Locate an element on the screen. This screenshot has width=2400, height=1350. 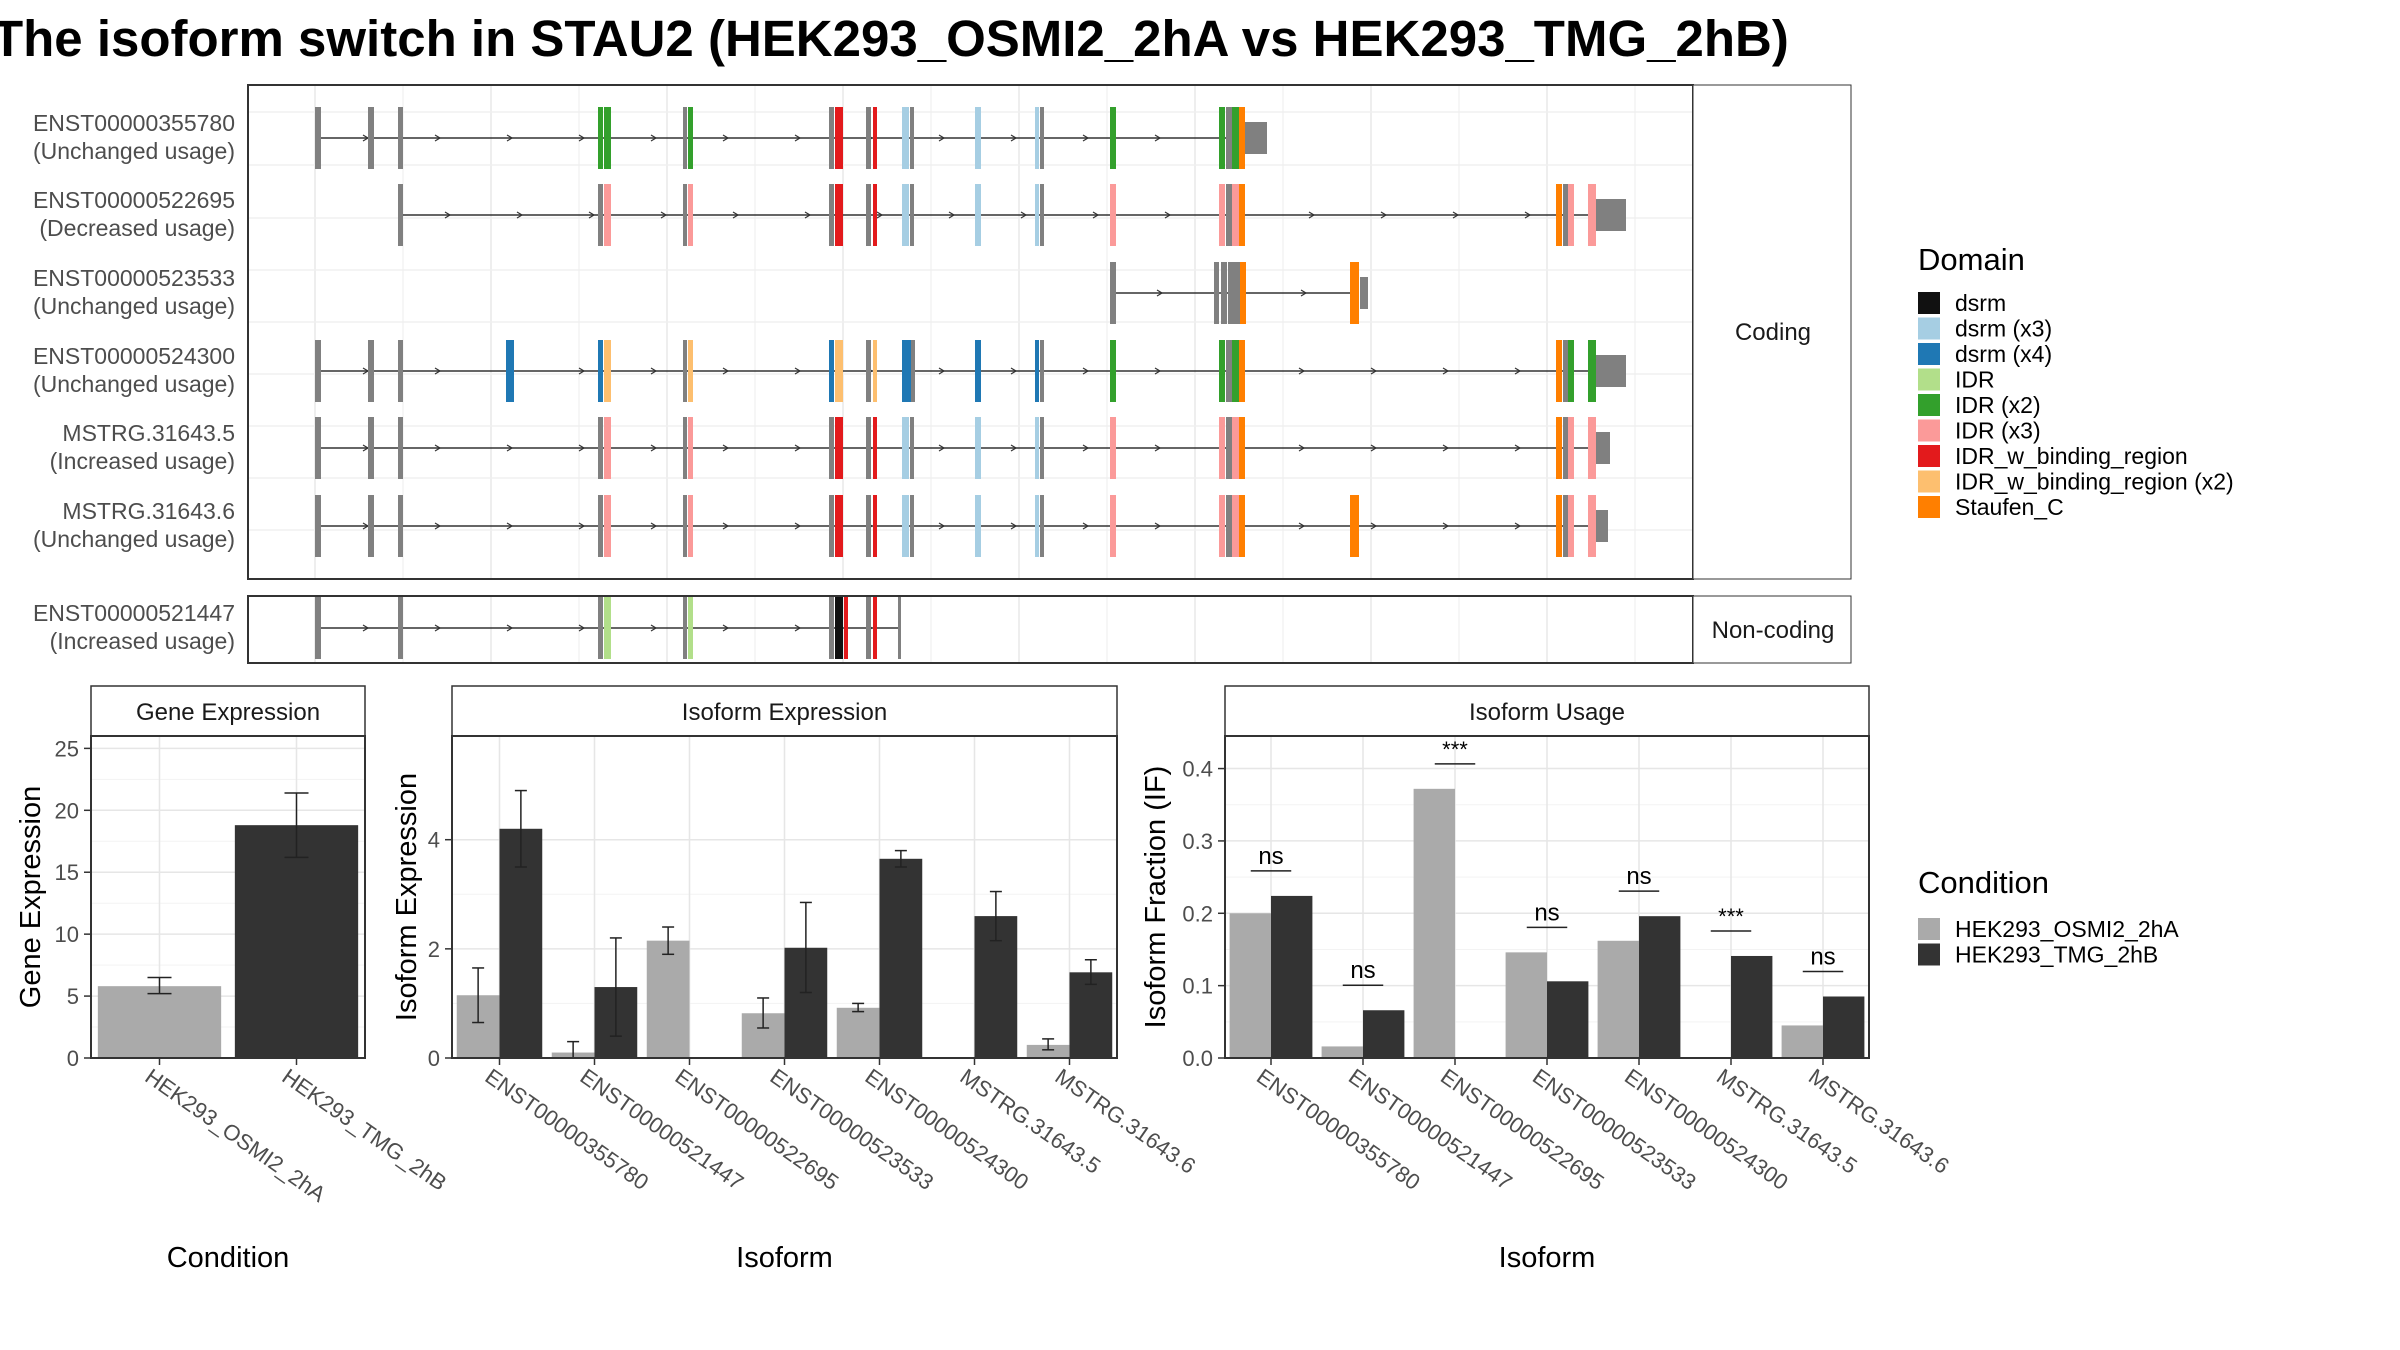
y-tick-label: 5 is located at coordinates (73, 996).